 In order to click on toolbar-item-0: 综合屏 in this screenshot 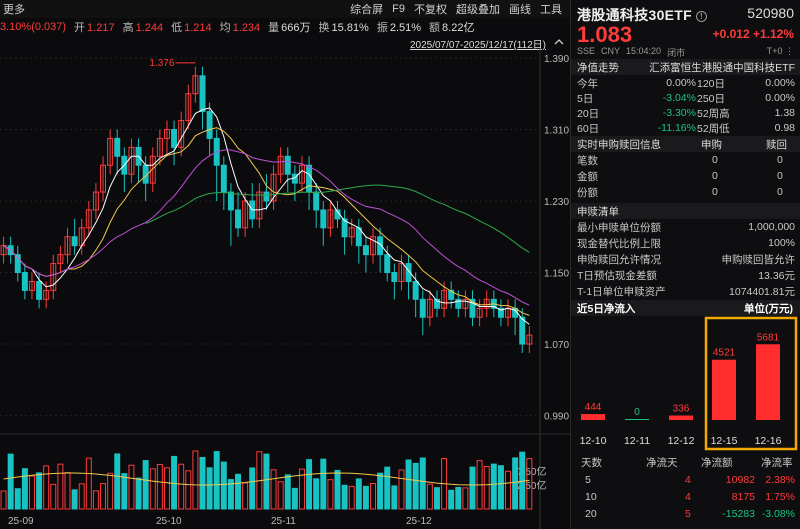, I will do `click(367, 10)`.